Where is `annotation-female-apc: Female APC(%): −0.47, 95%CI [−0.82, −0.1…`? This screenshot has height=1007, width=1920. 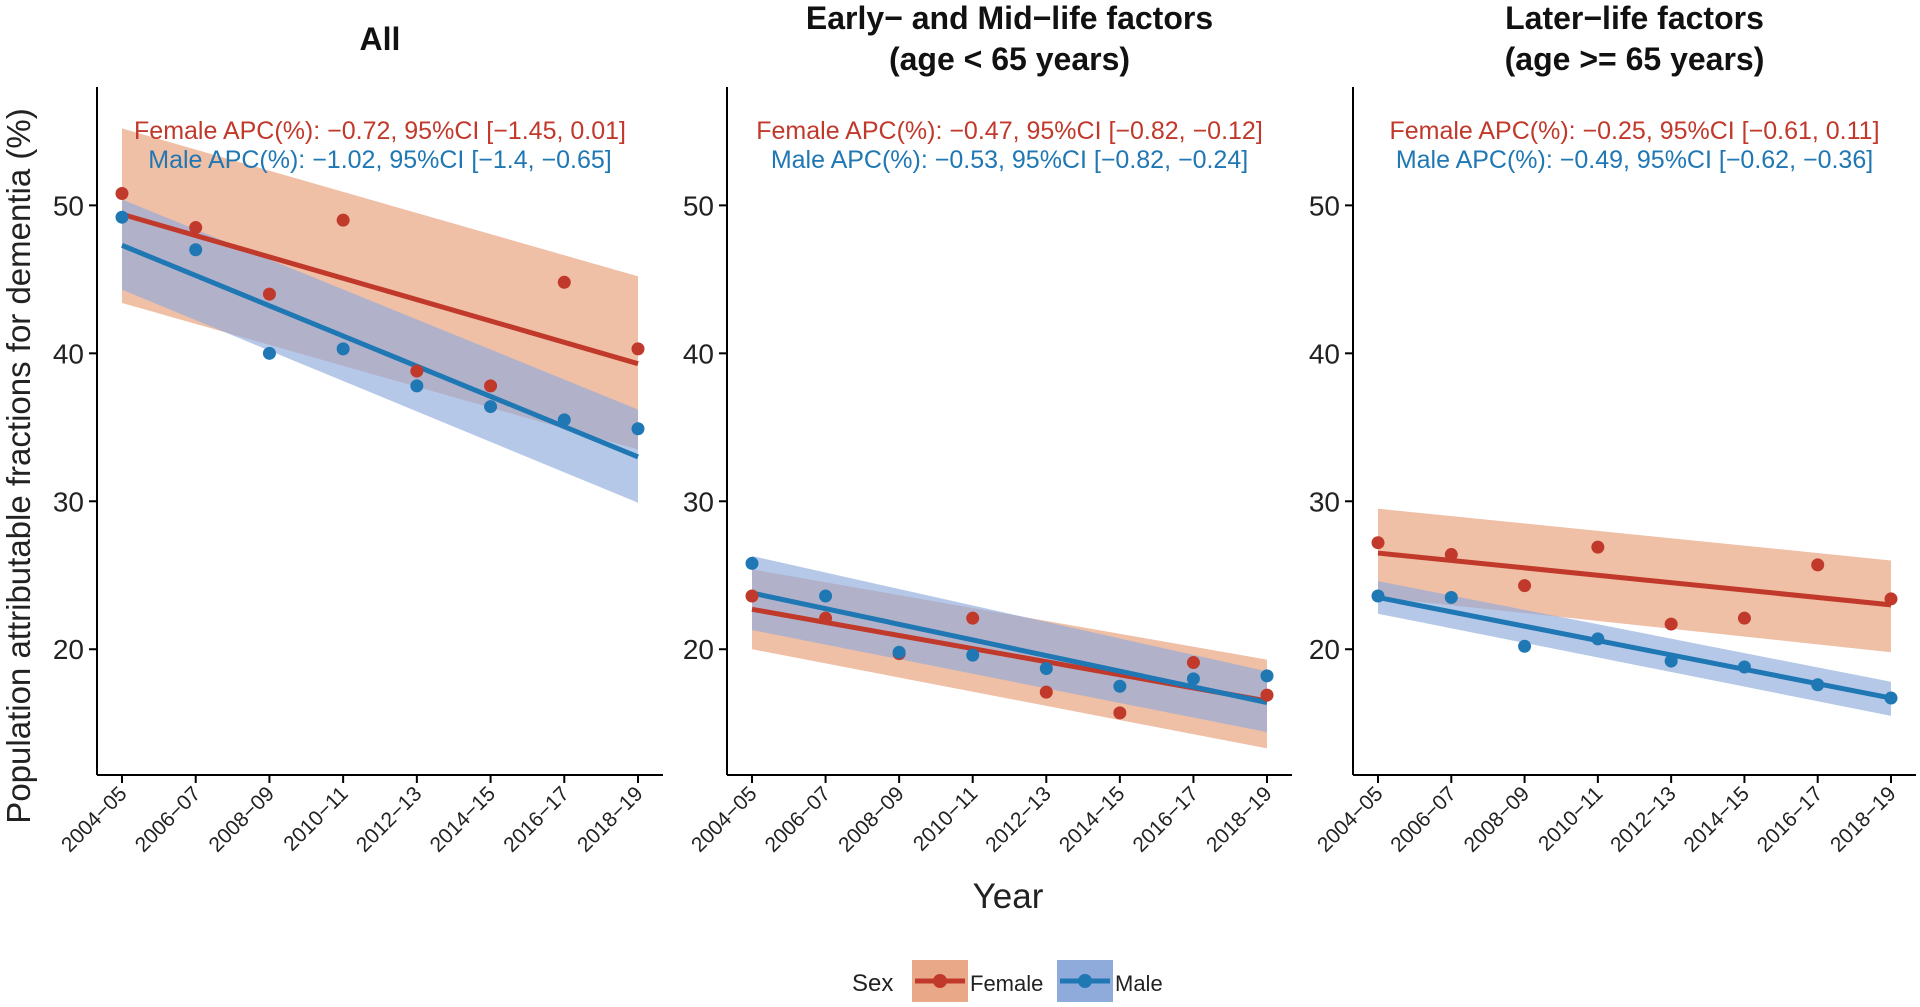 annotation-female-apc: Female APC(%): −0.47, 95%CI [−0.82, −0.1… is located at coordinates (1009, 131).